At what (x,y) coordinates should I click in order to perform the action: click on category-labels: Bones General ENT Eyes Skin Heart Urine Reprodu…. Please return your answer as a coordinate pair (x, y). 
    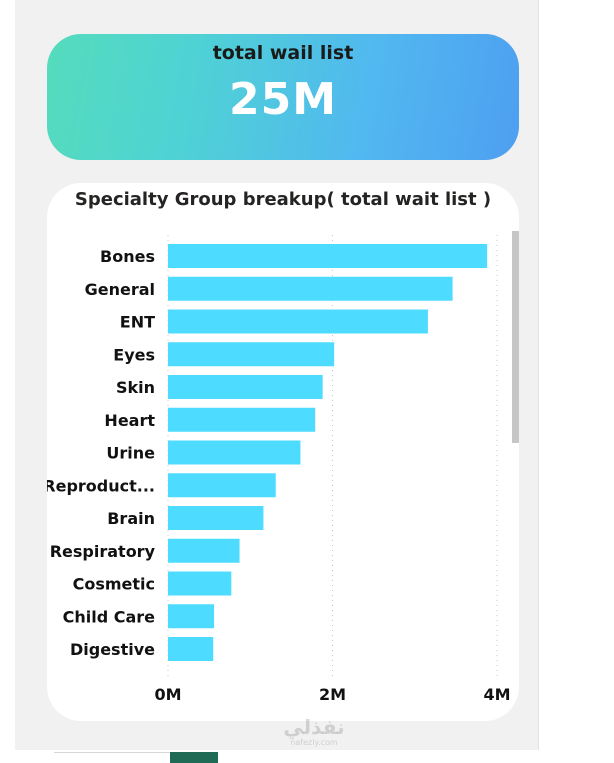
    Looking at the image, I should click on (101, 453).